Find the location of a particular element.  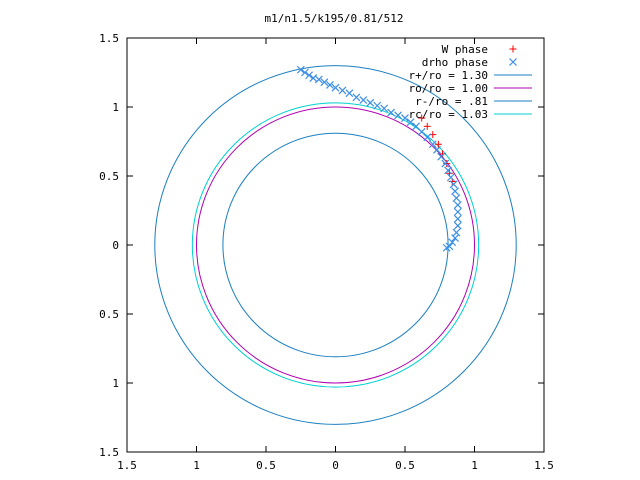

legend-label: drho phase is located at coordinates (455, 62).